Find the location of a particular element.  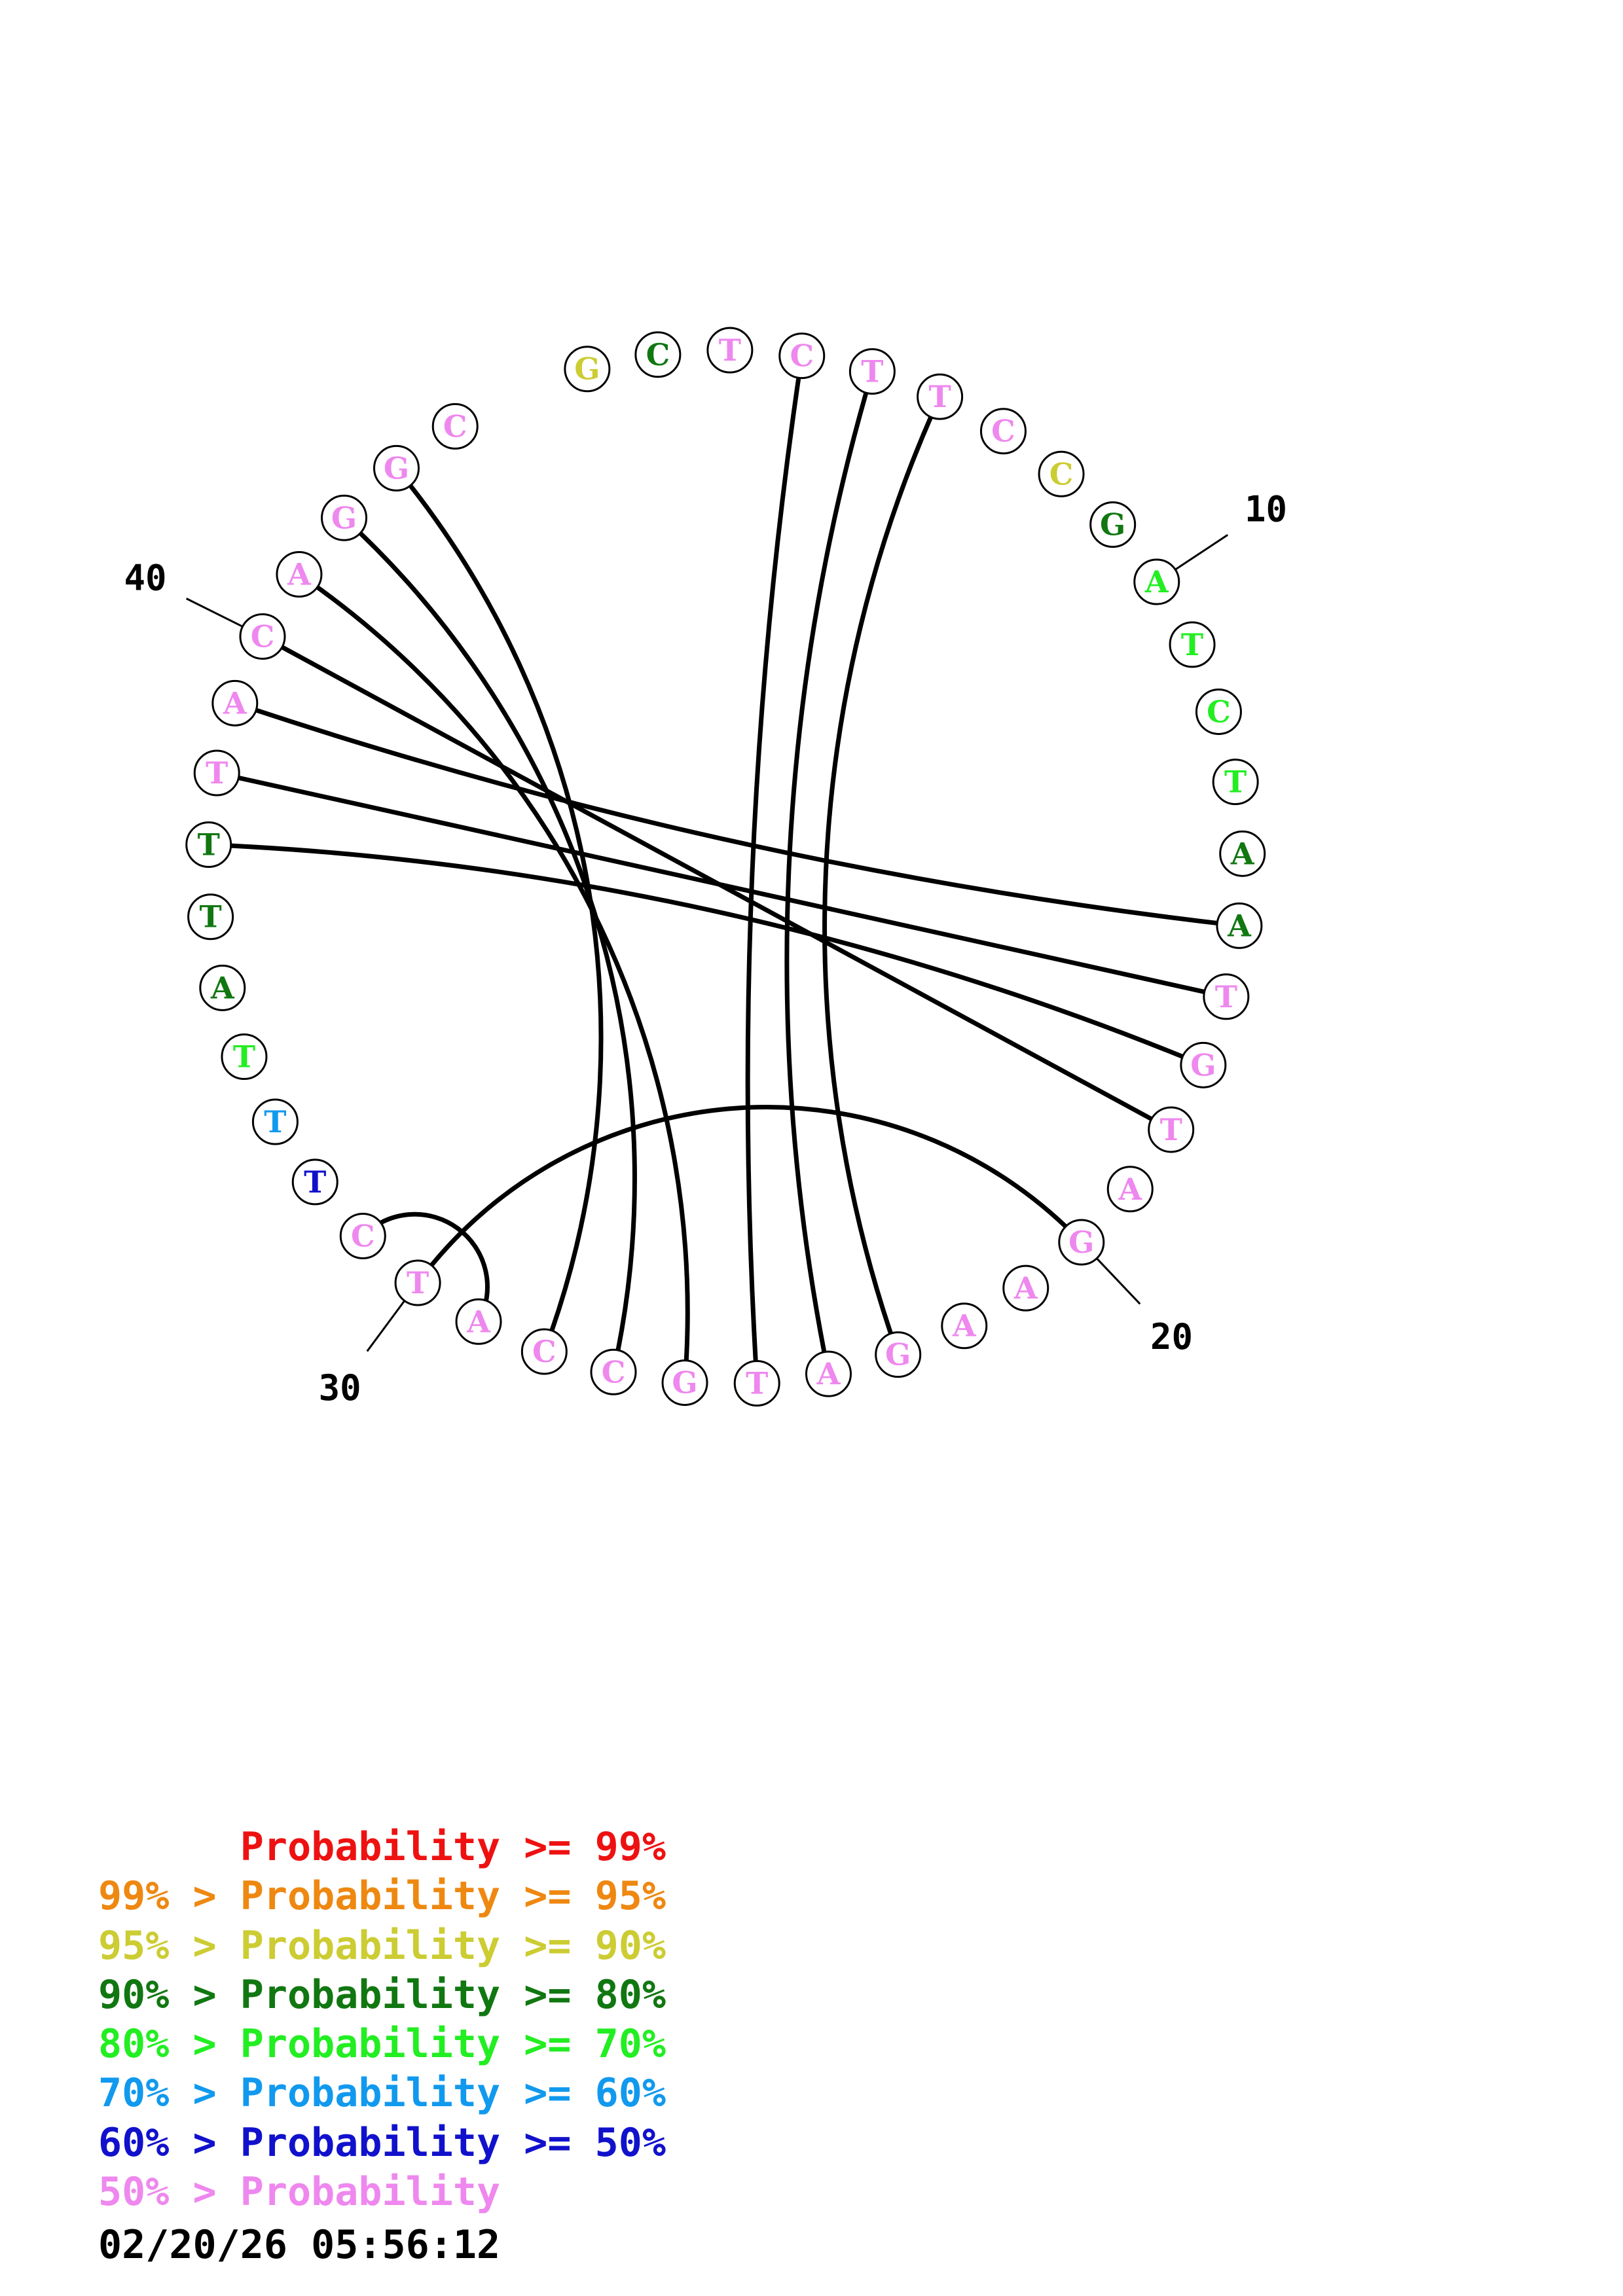

legend-row: 80% > Probability >= 70% is located at coordinates (382, 2044).